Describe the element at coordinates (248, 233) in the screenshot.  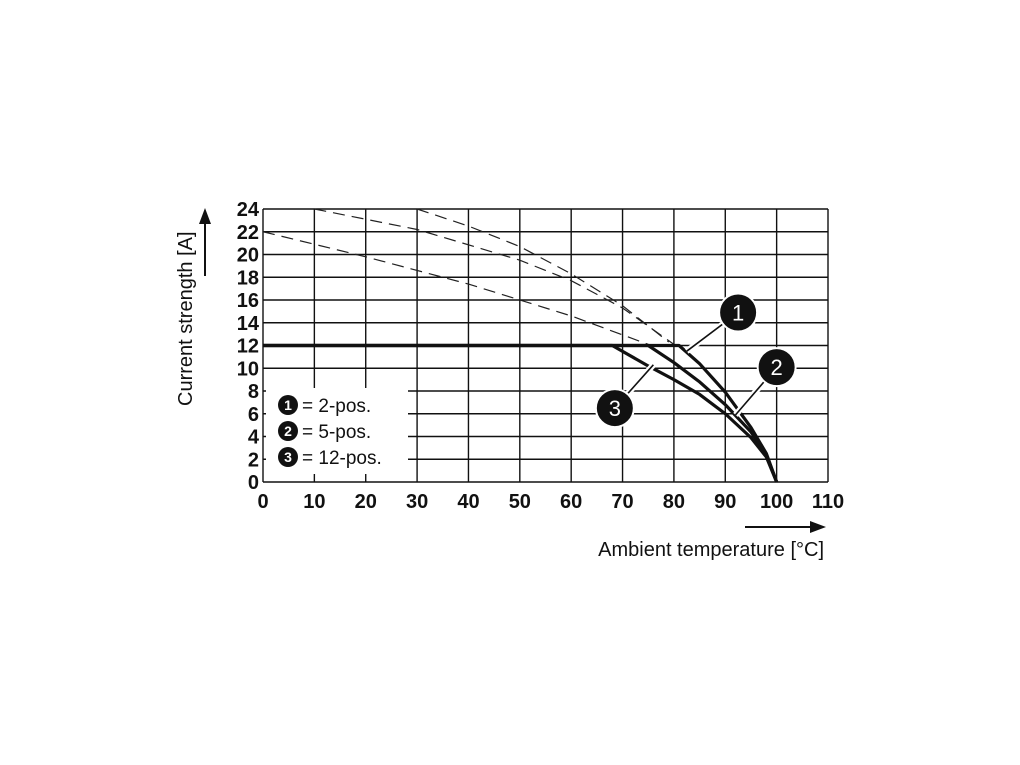
I see `y-tick-label: 22` at that location.